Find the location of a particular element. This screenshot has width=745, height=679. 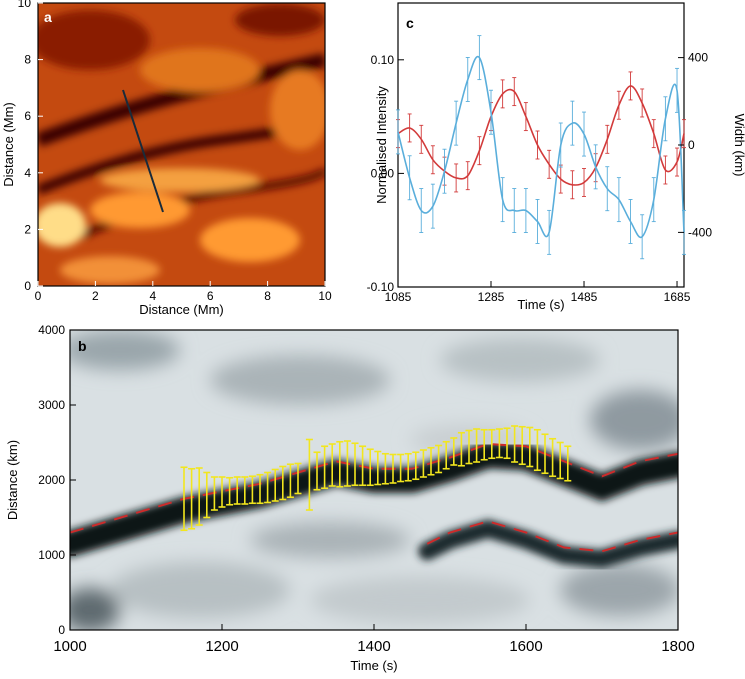

x-tick-label: 1085 is located at coordinates (398, 297).